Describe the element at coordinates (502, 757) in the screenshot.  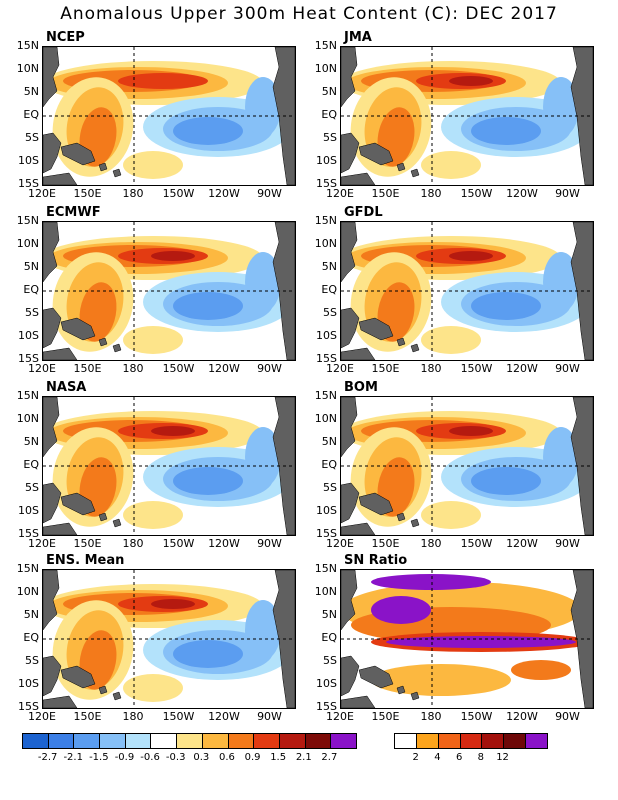
I see `colorbar-label: 12` at that location.